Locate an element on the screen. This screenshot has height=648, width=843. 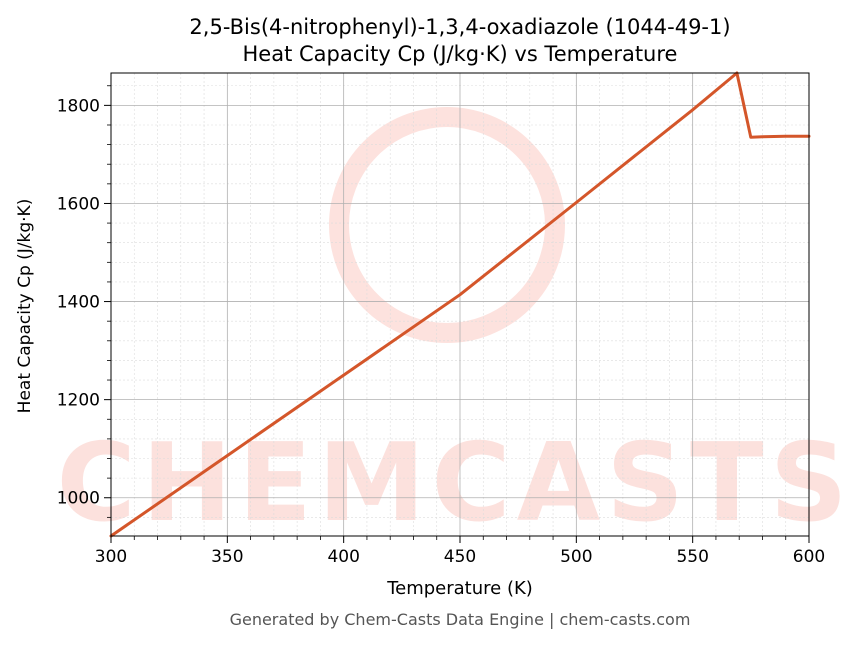
x-axis-ticks: 300 350 400 450 500 550 600 is located at coordinates (460, 551).